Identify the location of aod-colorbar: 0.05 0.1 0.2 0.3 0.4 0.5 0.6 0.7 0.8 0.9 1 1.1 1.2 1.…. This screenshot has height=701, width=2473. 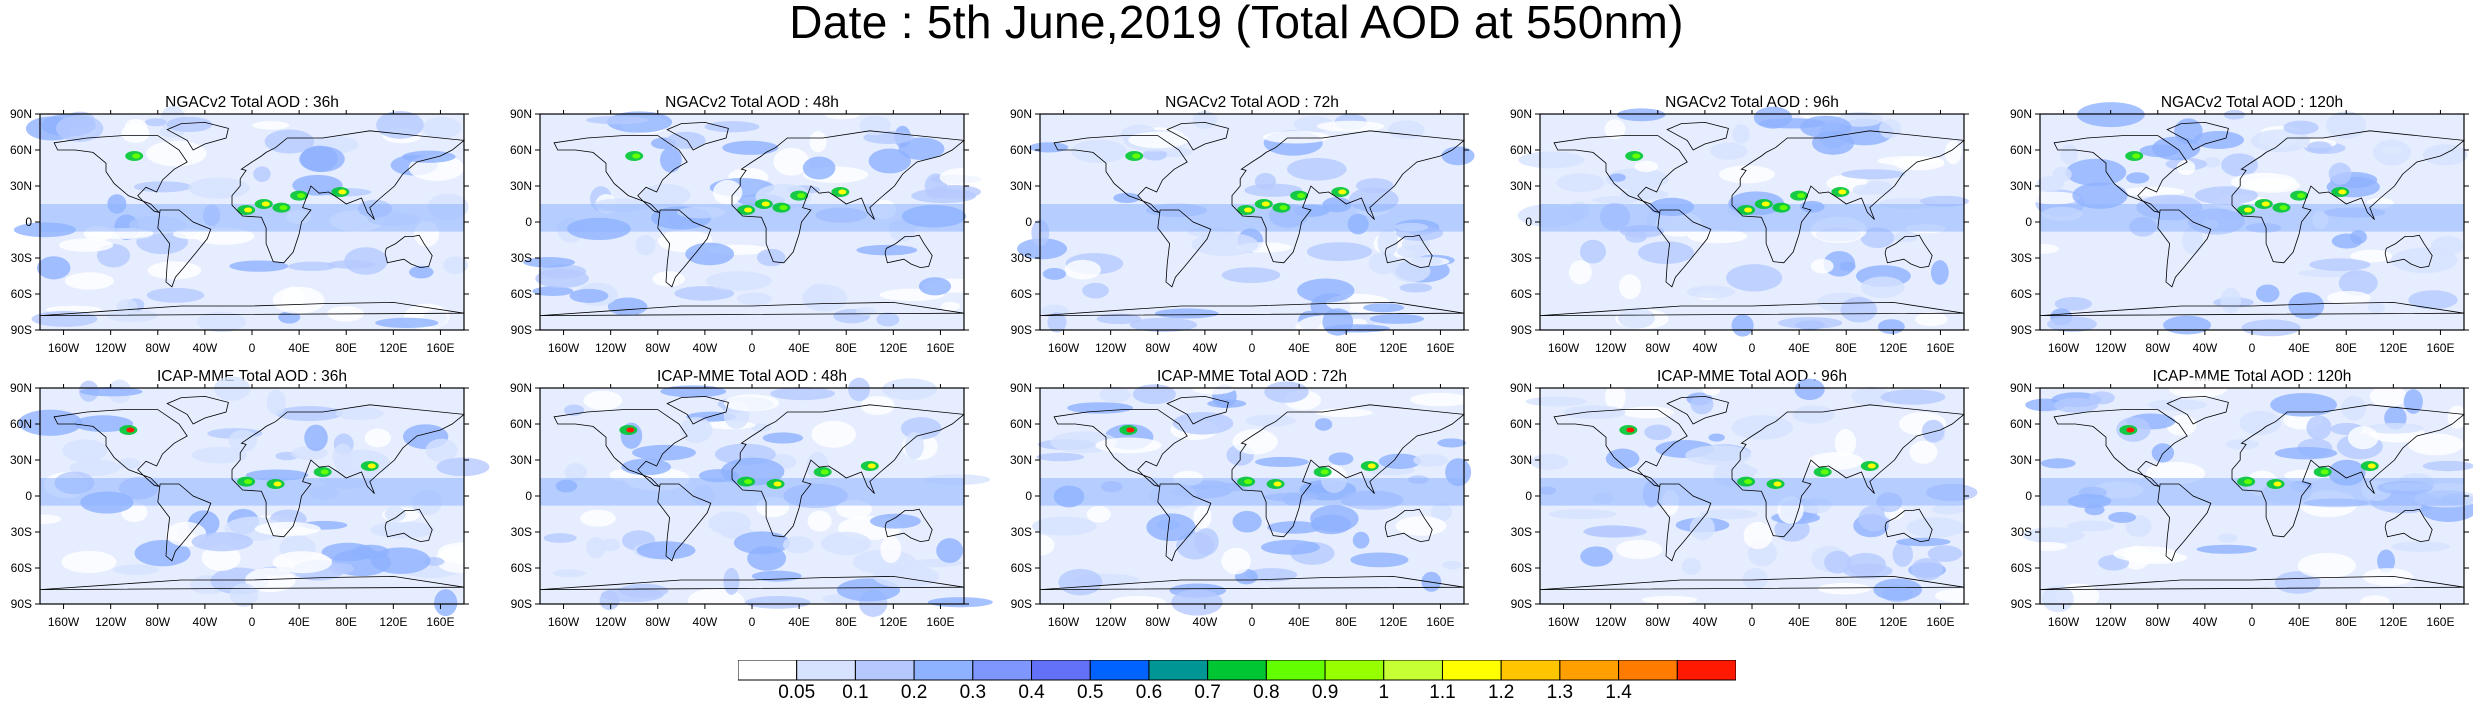
(1237, 680).